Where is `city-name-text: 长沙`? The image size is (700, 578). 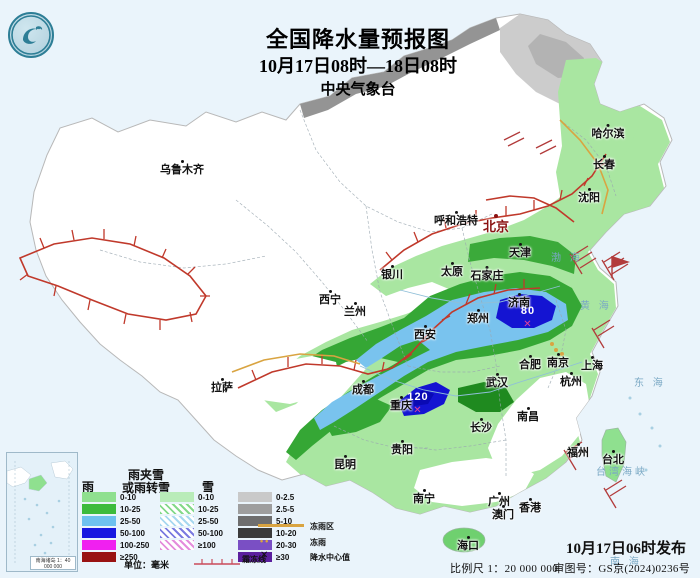
city-name-text: 长沙 is located at coordinates (481, 428).